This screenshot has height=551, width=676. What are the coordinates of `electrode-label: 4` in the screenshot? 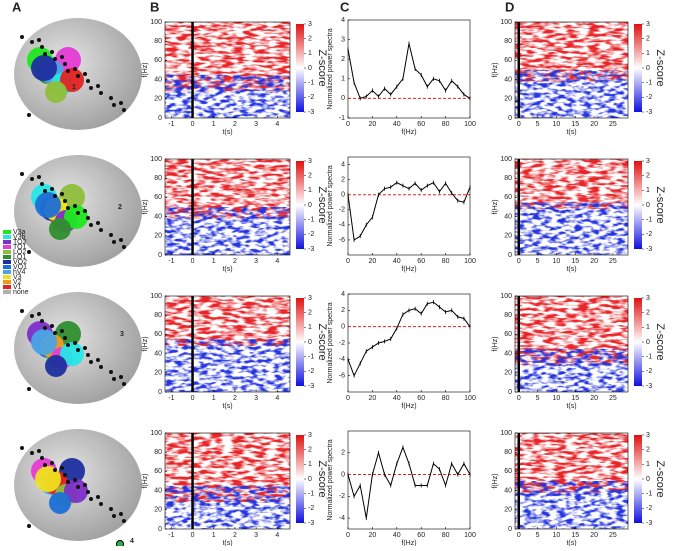 It's located at (132, 541).